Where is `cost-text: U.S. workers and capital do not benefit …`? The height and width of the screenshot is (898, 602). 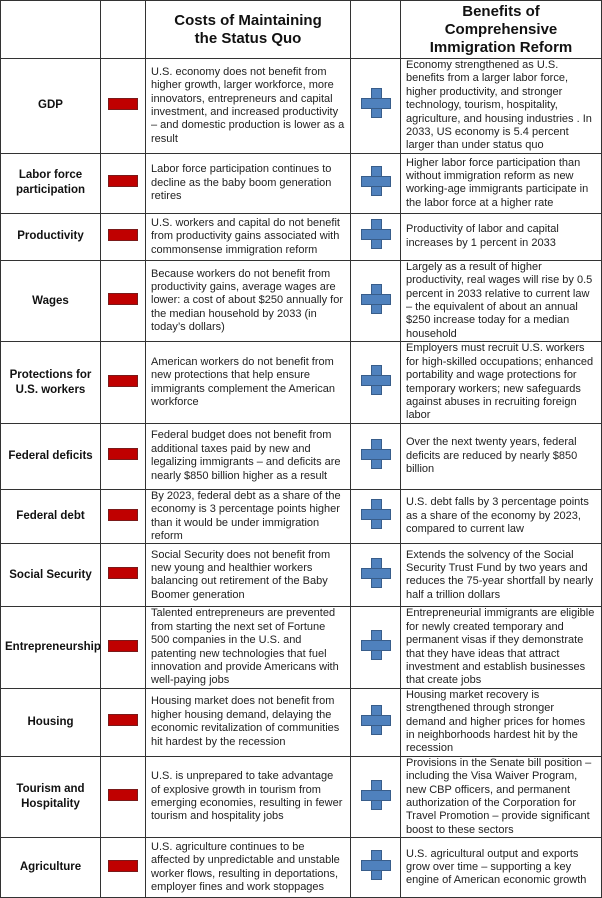
cost-text: U.S. workers and capital do not benefit … is located at coordinates (248, 236).